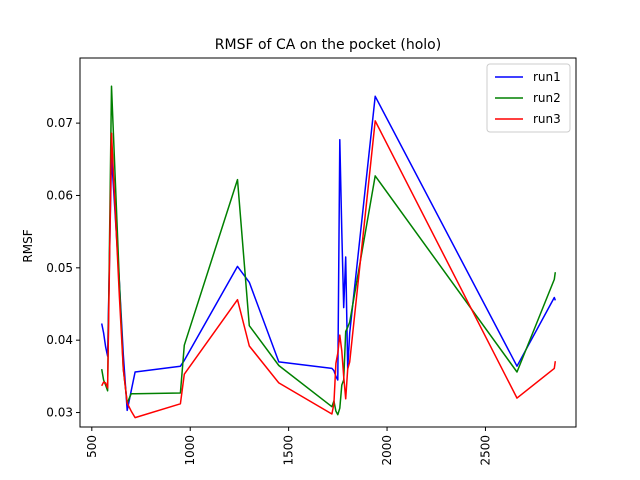 The height and width of the screenshot is (480, 640). Describe the element at coordinates (328, 45) in the screenshot. I see `chart-title: RMSF of CA on the pocket (holo)` at that location.